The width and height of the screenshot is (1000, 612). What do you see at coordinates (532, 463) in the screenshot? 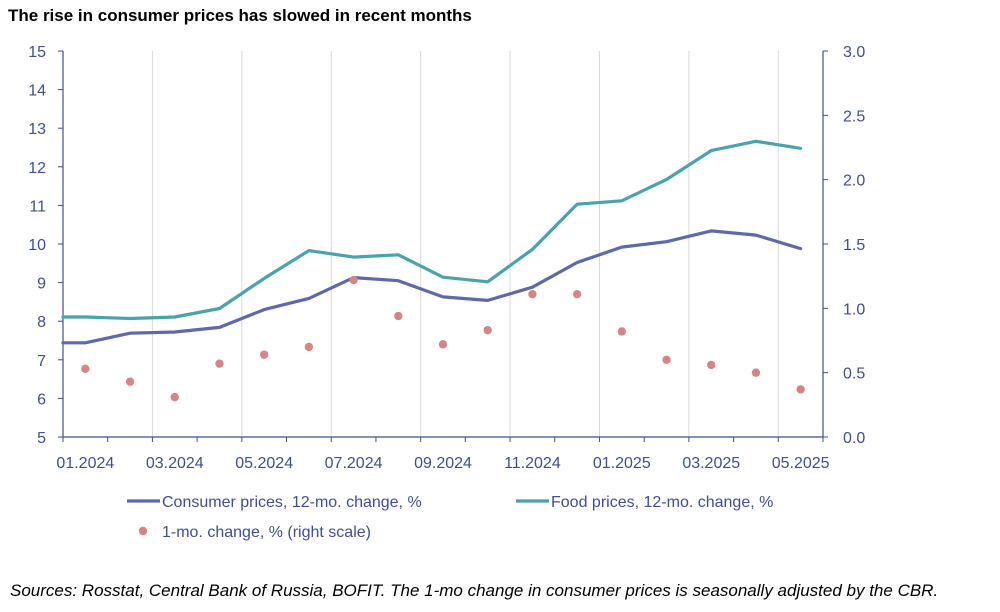
I see `x-tick-label: 11.2024` at bounding box center [532, 463].